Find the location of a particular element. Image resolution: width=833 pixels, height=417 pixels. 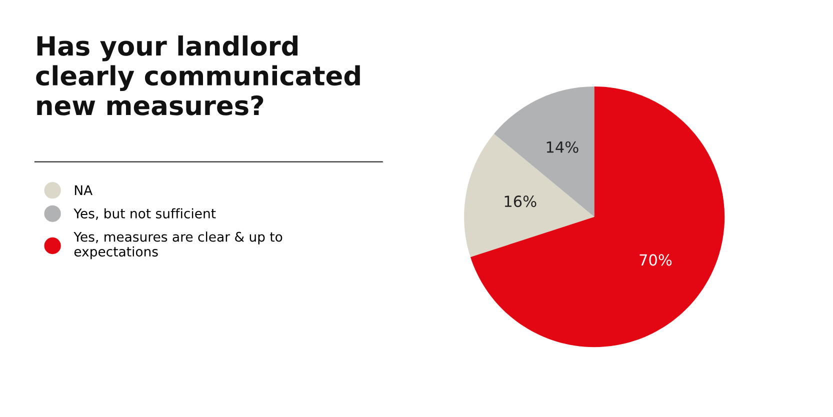

legend-label: NA is located at coordinates (83, 190).